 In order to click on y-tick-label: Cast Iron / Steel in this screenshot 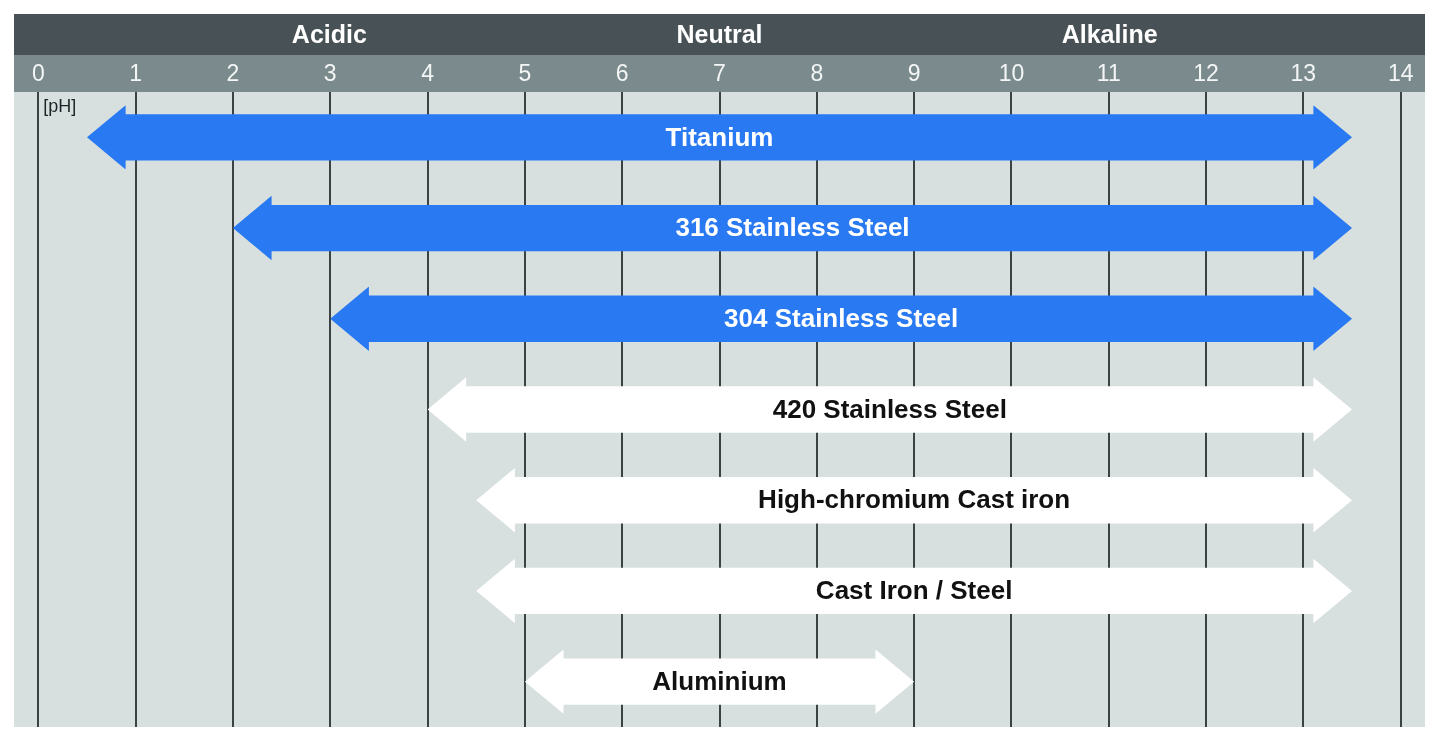, I will do `click(914, 590)`.